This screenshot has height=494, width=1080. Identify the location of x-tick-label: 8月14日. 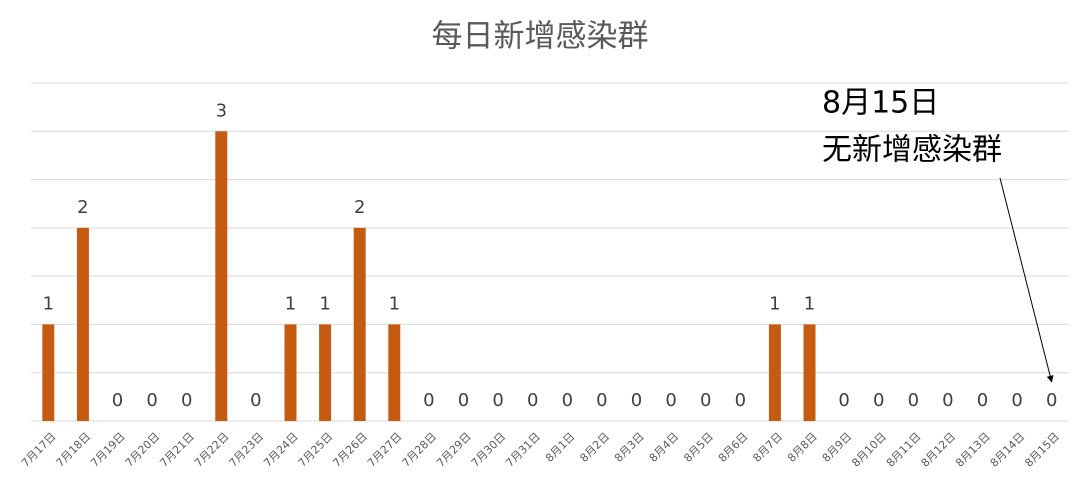
(1008, 450).